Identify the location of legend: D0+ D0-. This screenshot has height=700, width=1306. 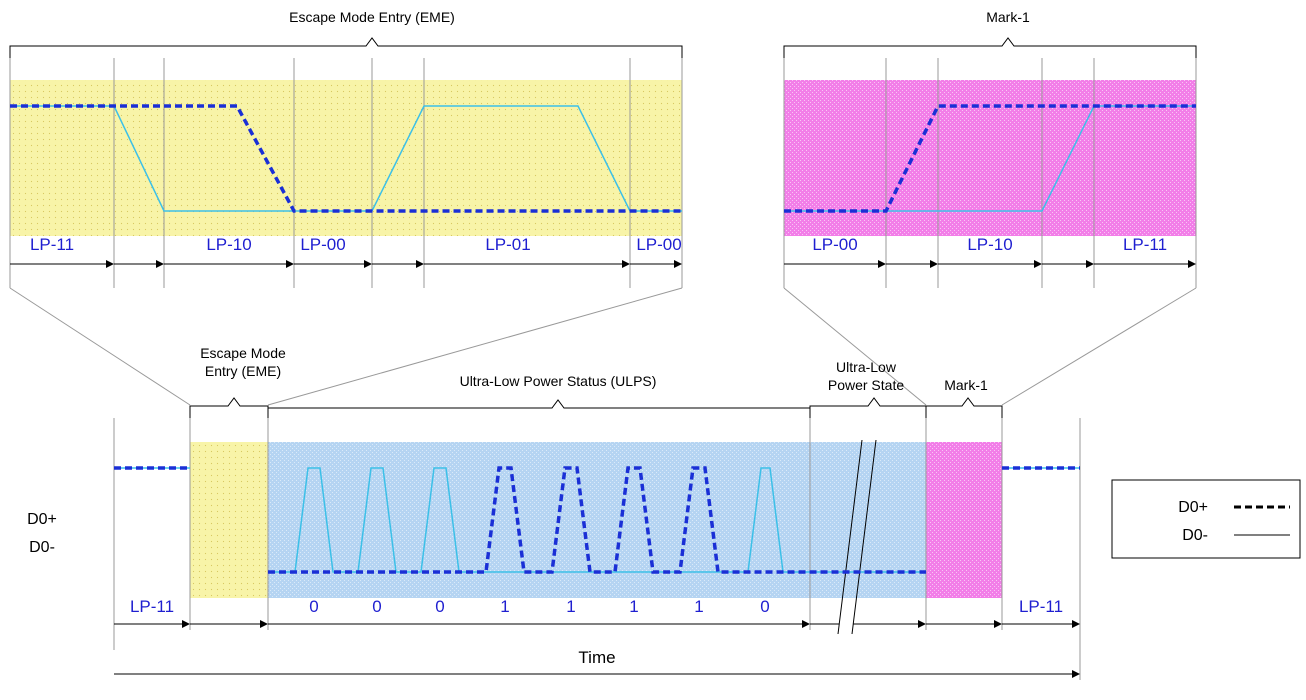
(1206, 519).